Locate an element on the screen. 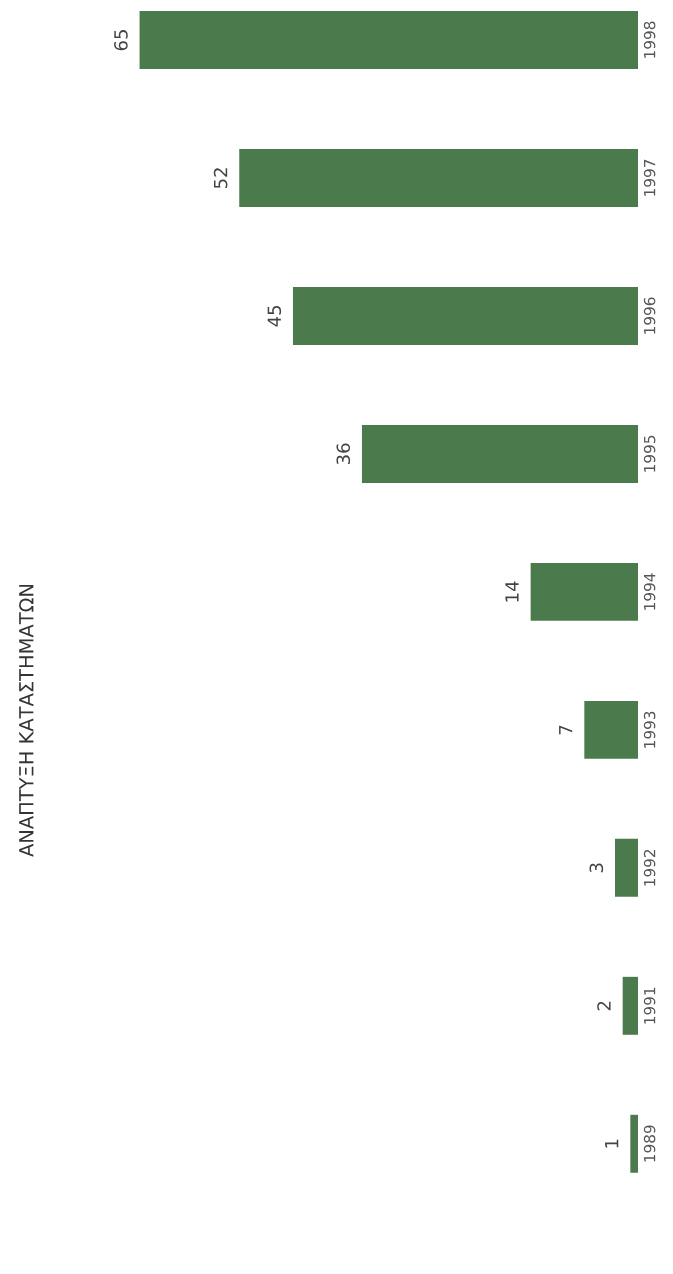  data-label: 52 is located at coordinates (220, 178).